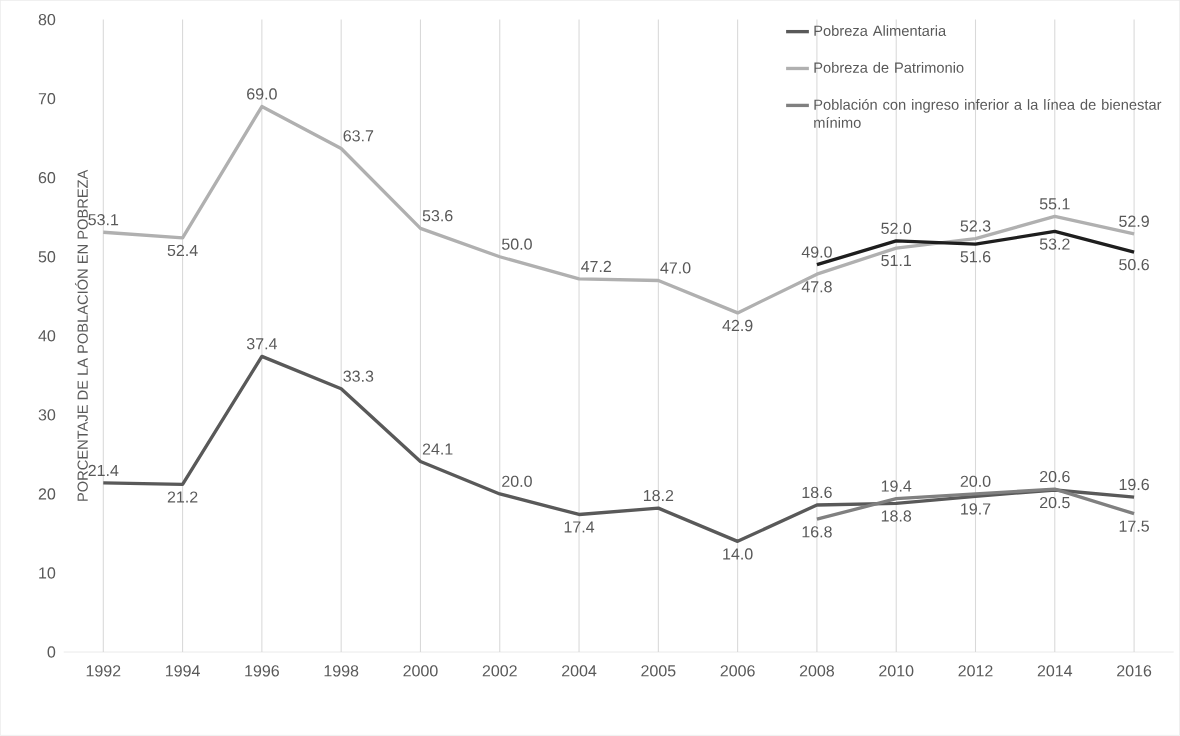 Image resolution: width=1180 pixels, height=736 pixels. What do you see at coordinates (103, 671) in the screenshot?
I see `x-tick-label: 1992` at bounding box center [103, 671].